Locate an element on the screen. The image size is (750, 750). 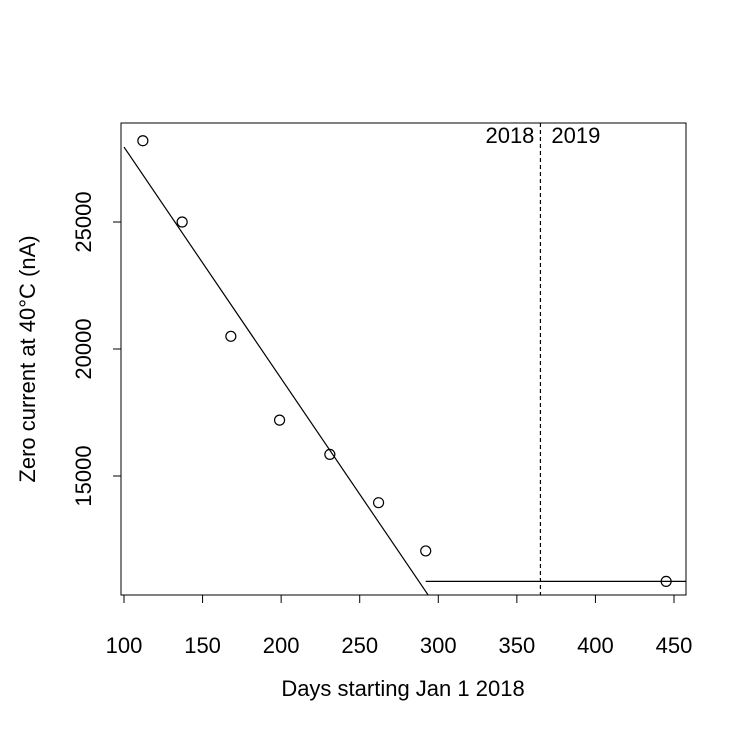
x-tick-label: 450 is located at coordinates (674, 645).